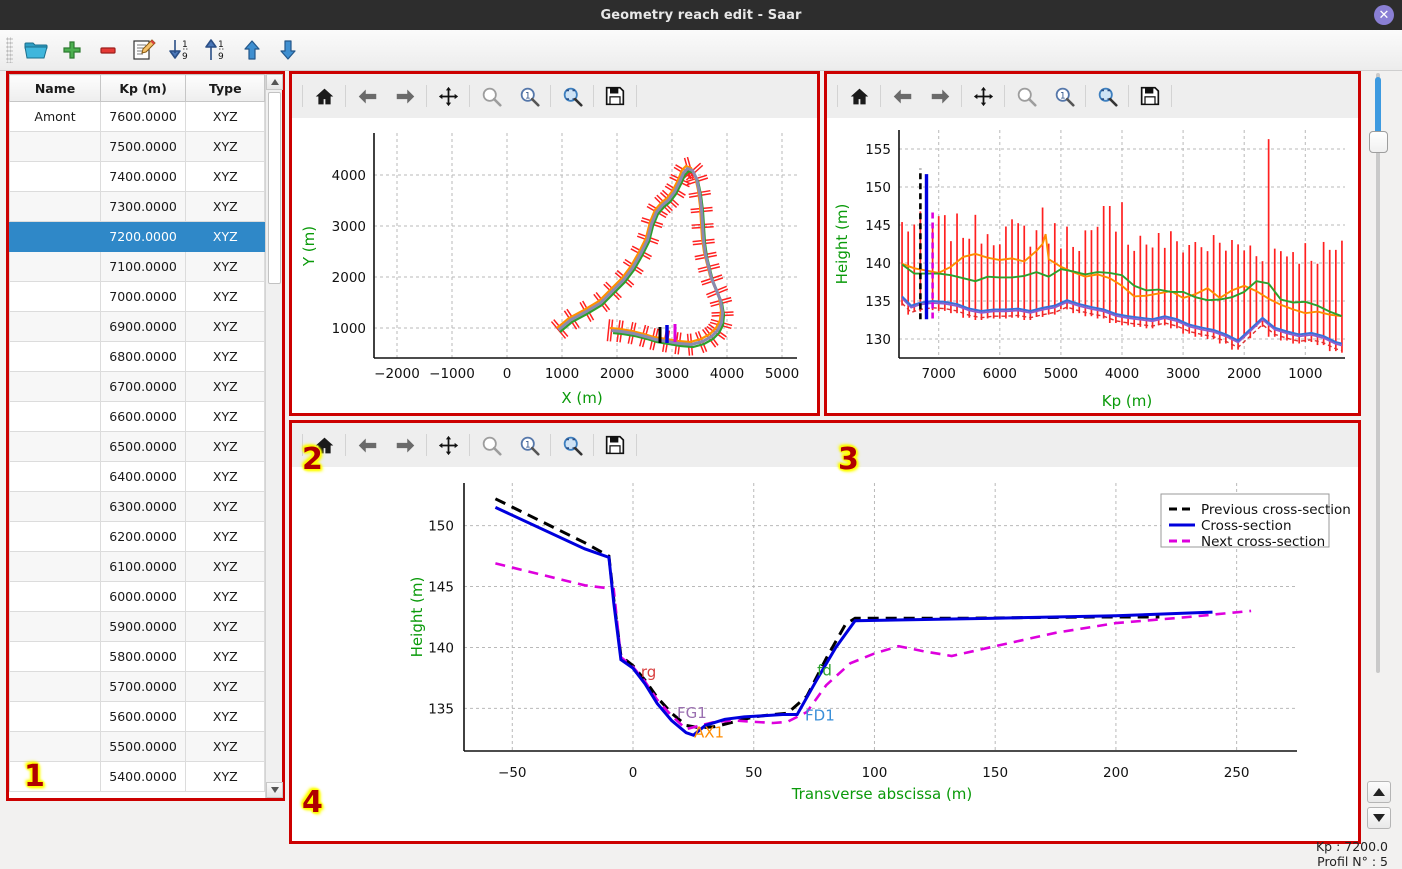  Describe the element at coordinates (108, 50) in the screenshot. I see `remove-button` at that location.